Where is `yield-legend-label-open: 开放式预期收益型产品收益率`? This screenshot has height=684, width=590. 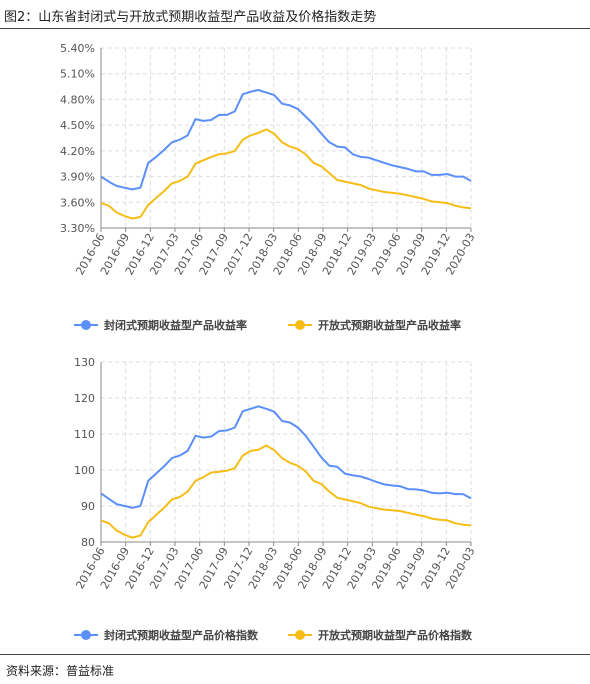
yield-legend-label-open: 开放式预期收益型产品收益率 is located at coordinates (389, 325).